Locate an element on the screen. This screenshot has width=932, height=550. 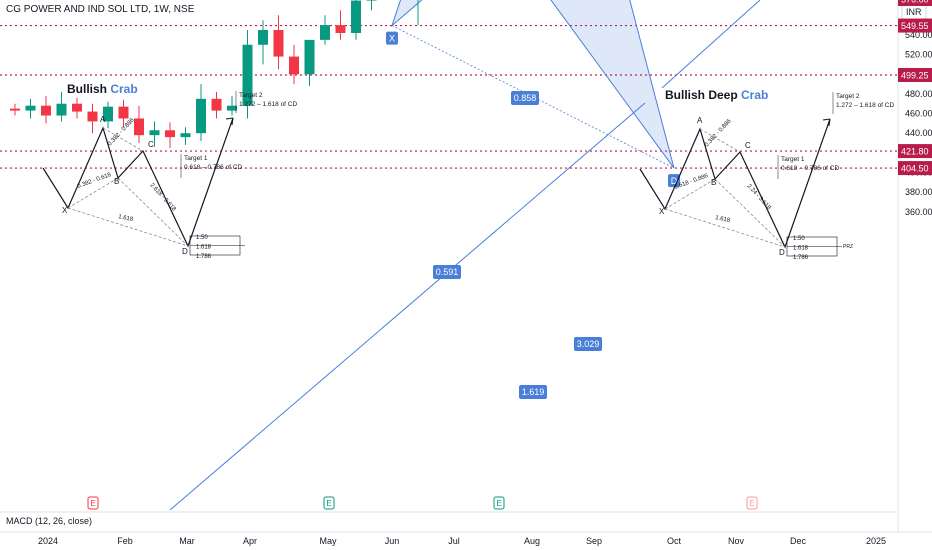
indicator-label: MACD (12, 26, close) is located at coordinates (49, 521).